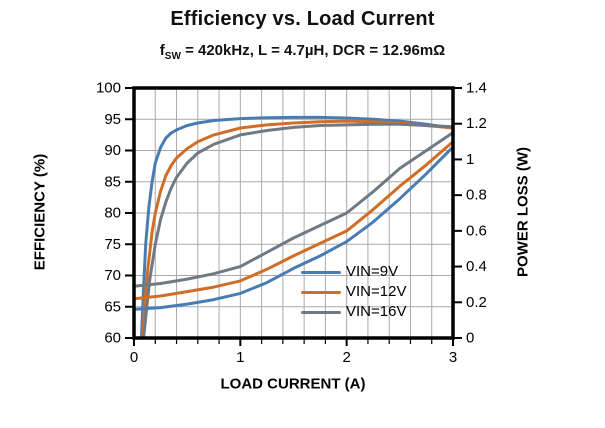  I want to click on legend-item-vin12: VIN=12V, so click(353, 292).